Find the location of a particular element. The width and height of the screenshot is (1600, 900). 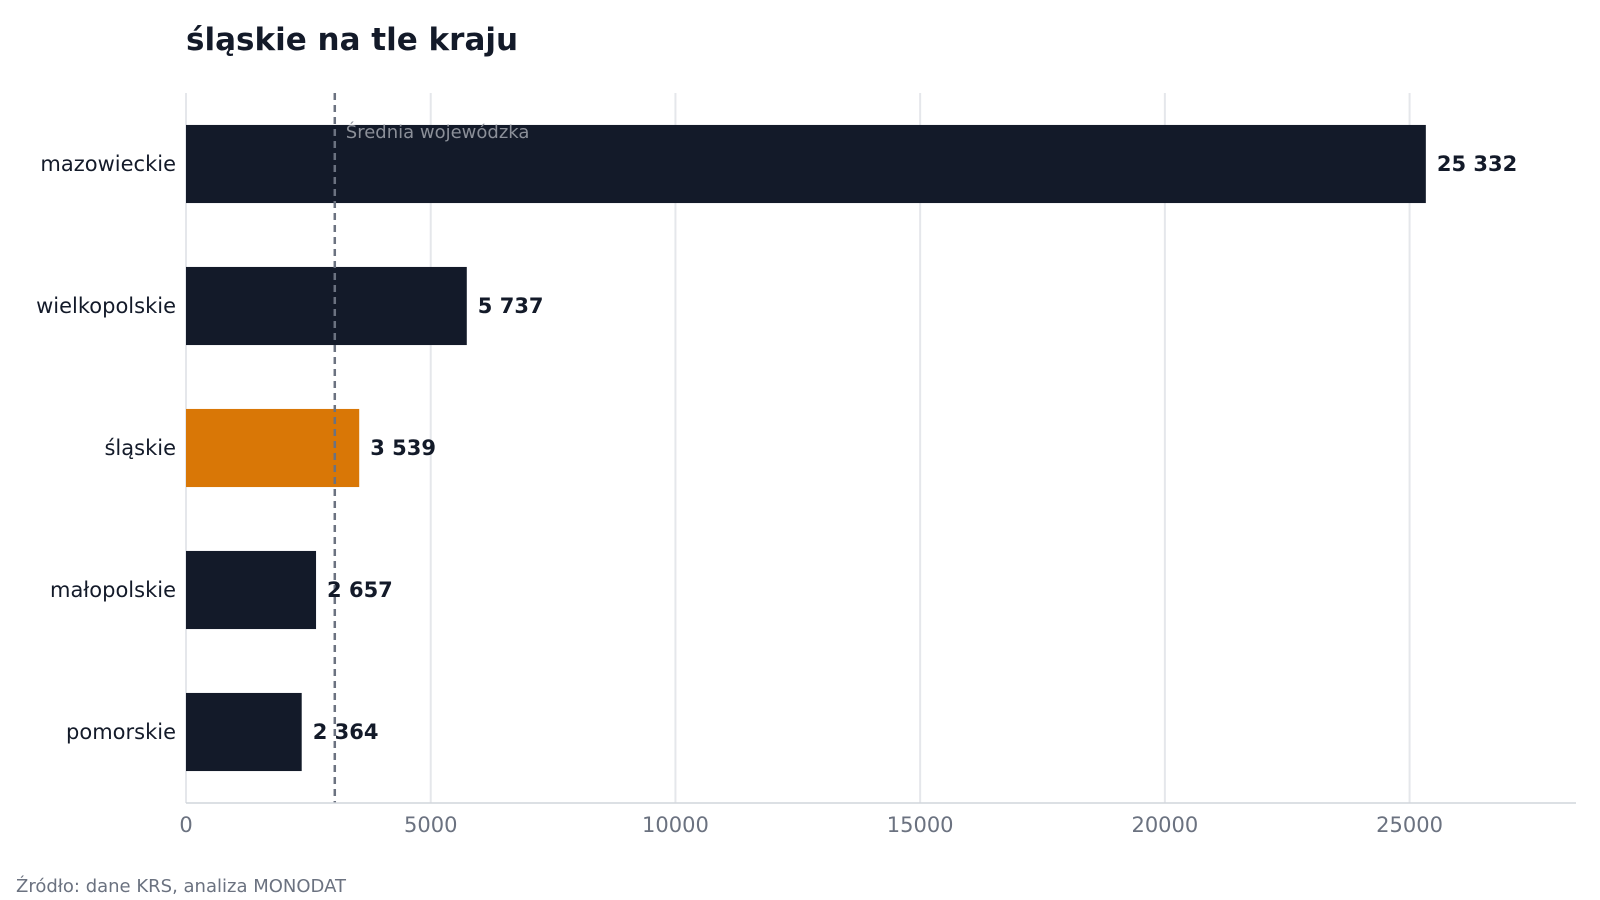

reference-line-label: Średnia wojewódzka is located at coordinates (438, 132).